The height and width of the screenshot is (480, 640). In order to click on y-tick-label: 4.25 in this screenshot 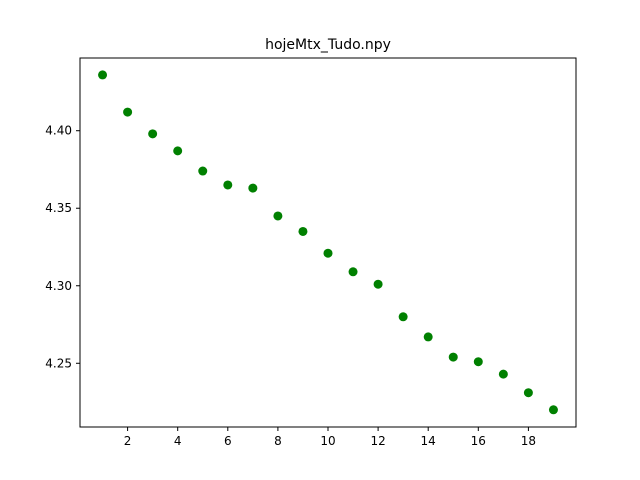, I will do `click(58, 363)`.